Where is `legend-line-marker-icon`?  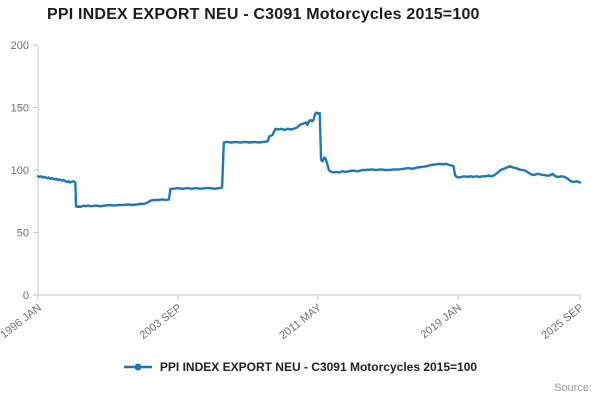
legend-line-marker-icon is located at coordinates (137, 367).